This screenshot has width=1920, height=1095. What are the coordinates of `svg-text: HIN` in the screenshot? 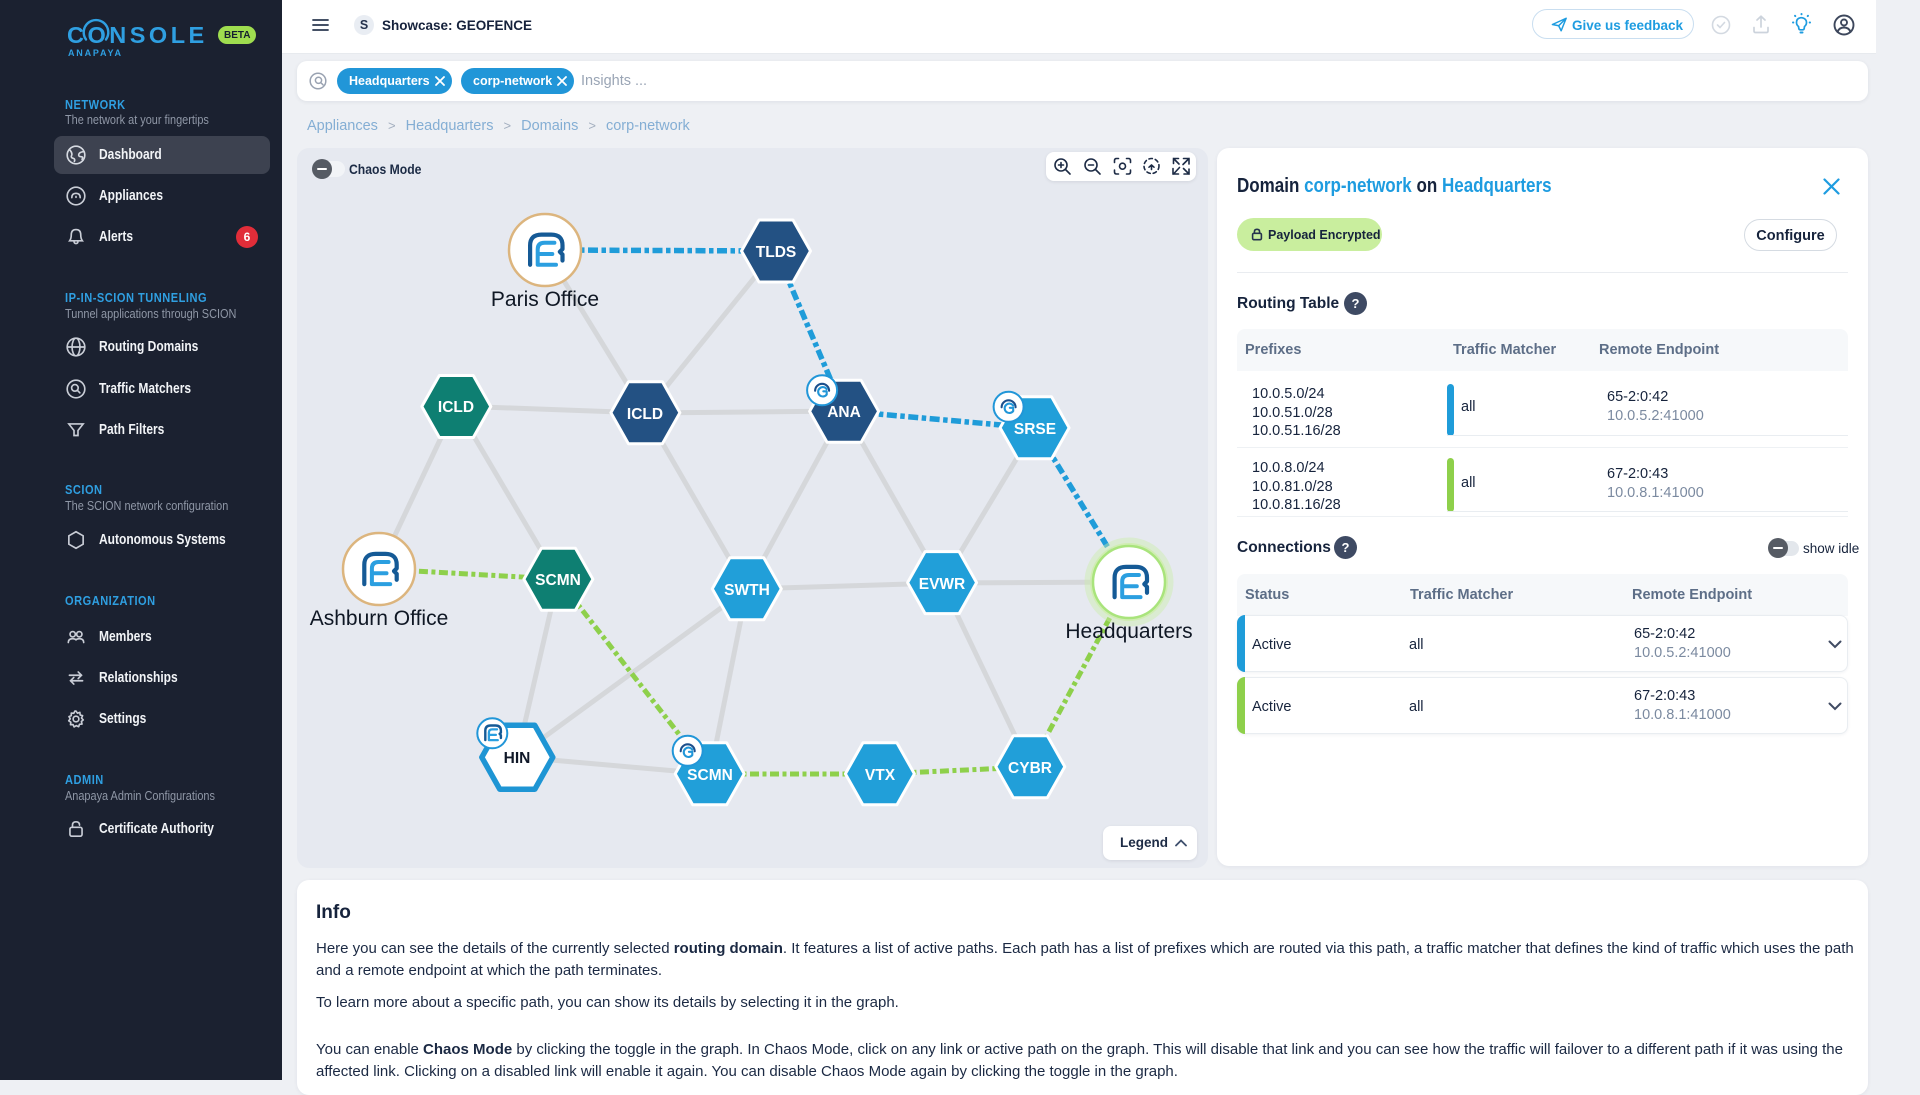 It's located at (517, 758).